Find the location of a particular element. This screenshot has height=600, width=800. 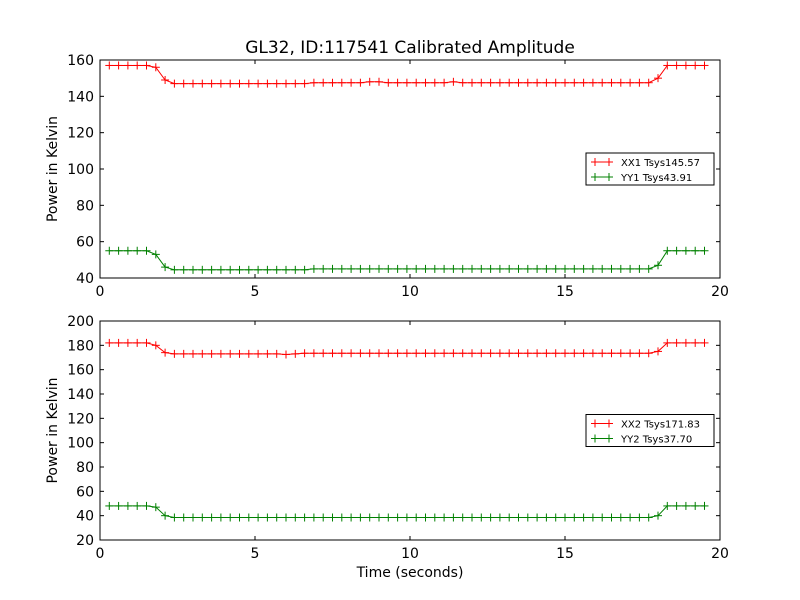

x-tick-label: 10 is located at coordinates (410, 292).